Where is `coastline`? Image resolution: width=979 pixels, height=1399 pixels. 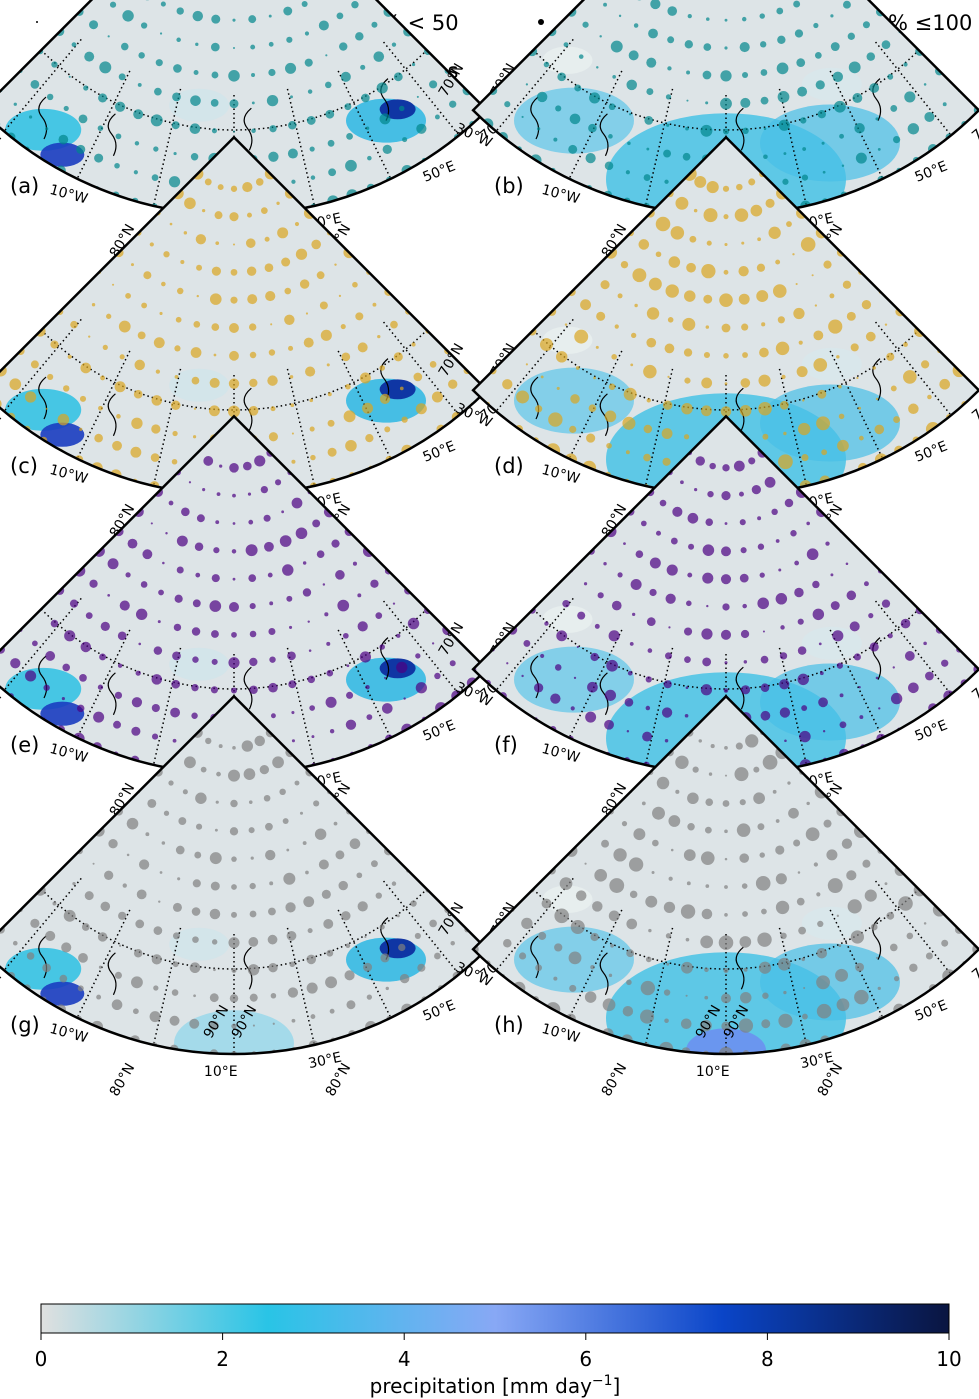 coastline is located at coordinates (740, 688).